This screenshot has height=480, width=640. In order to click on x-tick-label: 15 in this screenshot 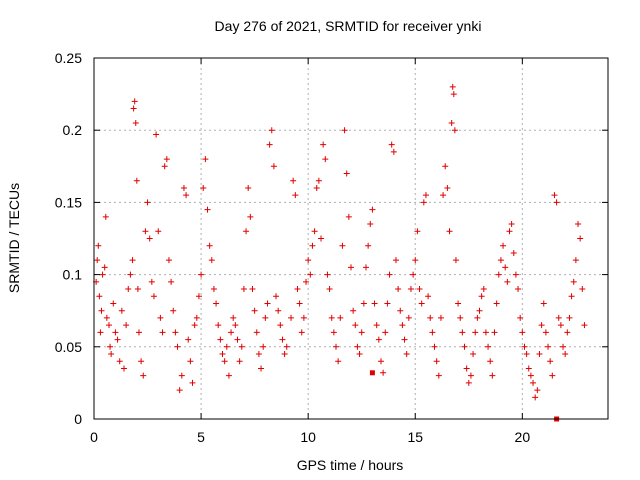, I will do `click(415, 437)`.